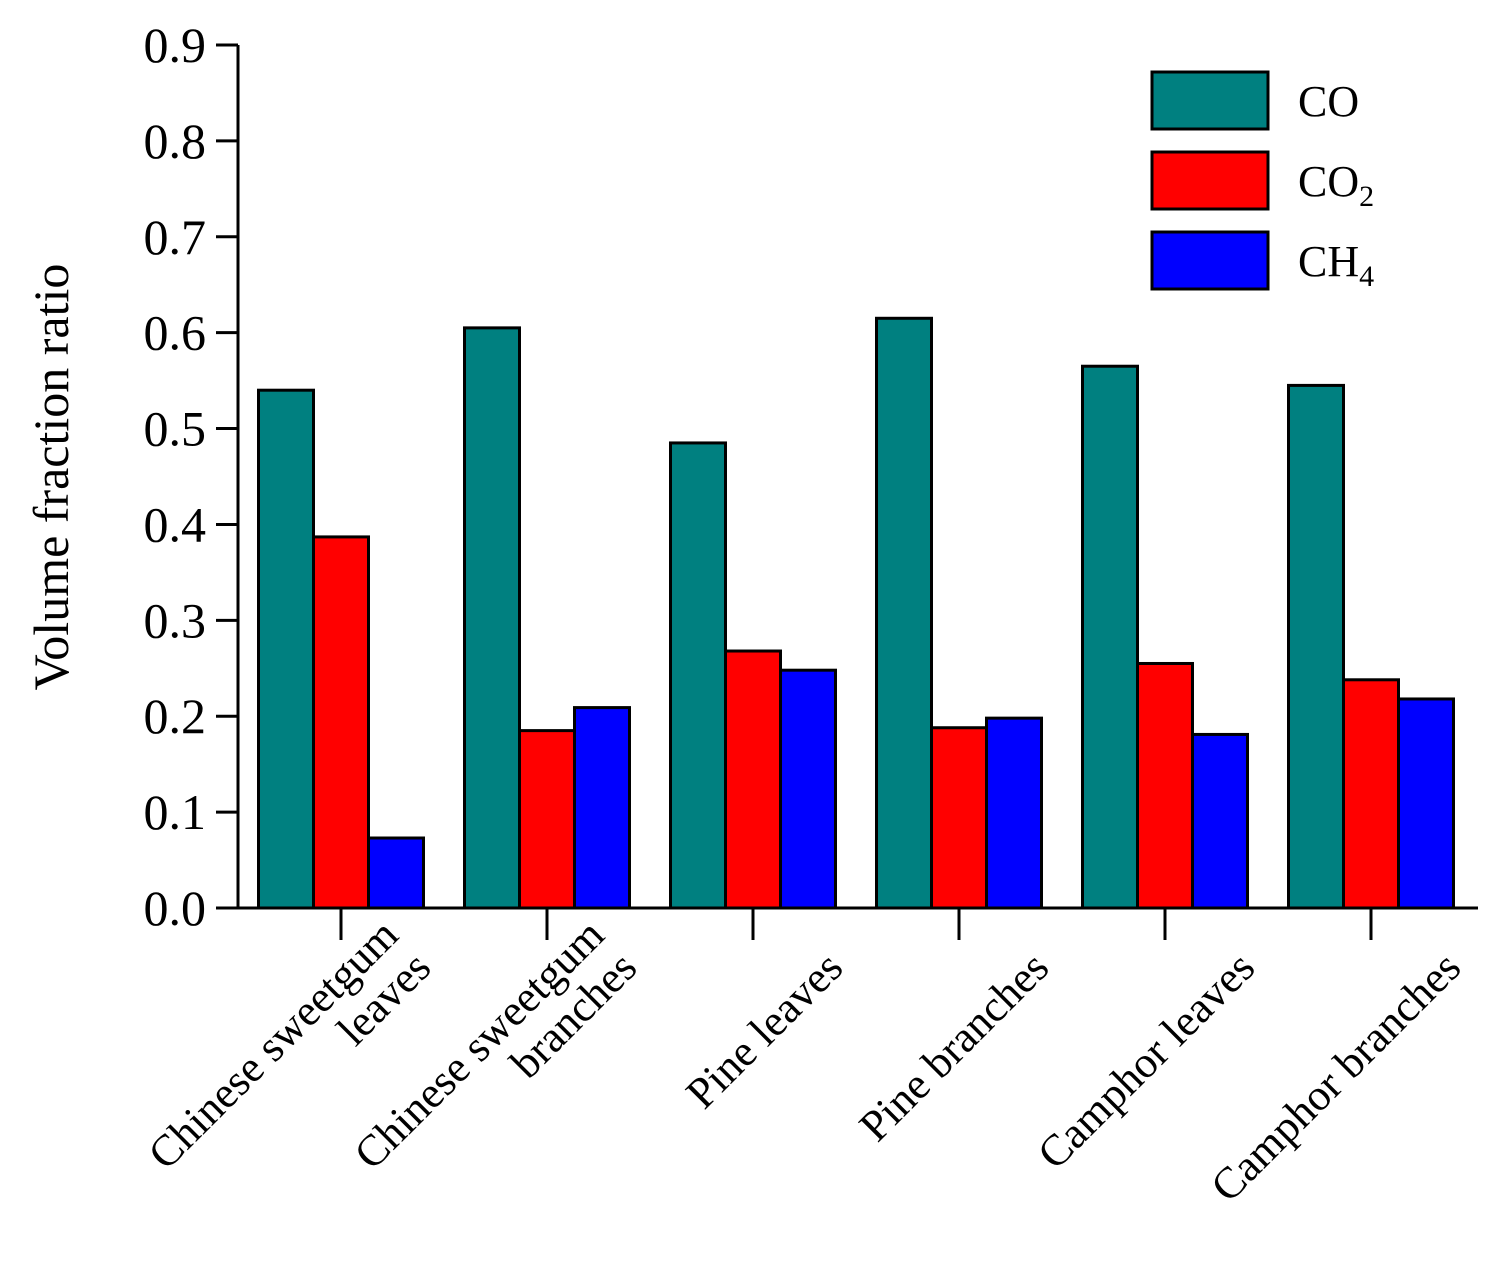 Image resolution: width=1494 pixels, height=1281 pixels. I want to click on legend-swatch-co2, so click(1210, 180).